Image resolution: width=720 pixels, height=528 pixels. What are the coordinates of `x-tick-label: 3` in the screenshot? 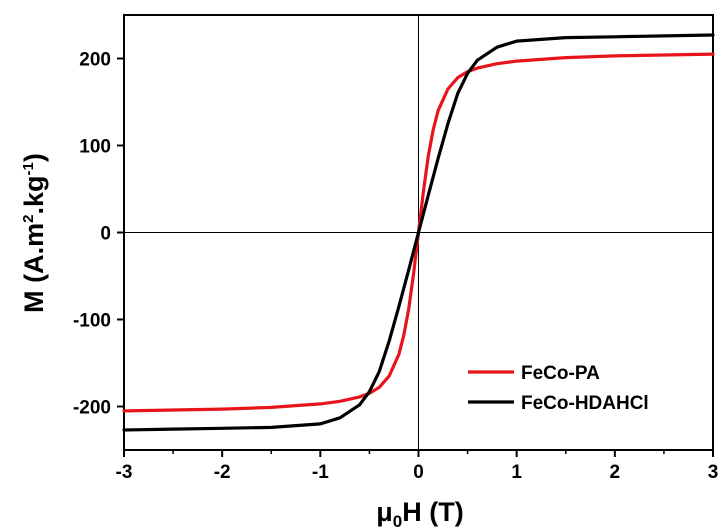 It's located at (713, 472).